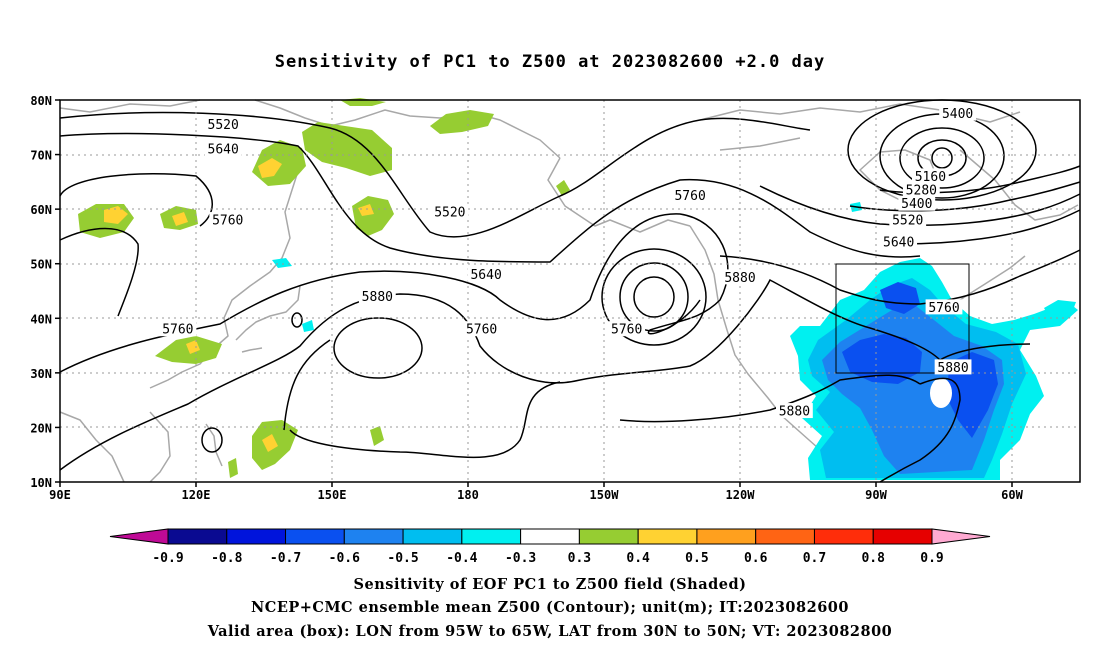  What do you see at coordinates (638, 558) in the screenshot?
I see `colorbar-label: 0.4` at bounding box center [638, 558].